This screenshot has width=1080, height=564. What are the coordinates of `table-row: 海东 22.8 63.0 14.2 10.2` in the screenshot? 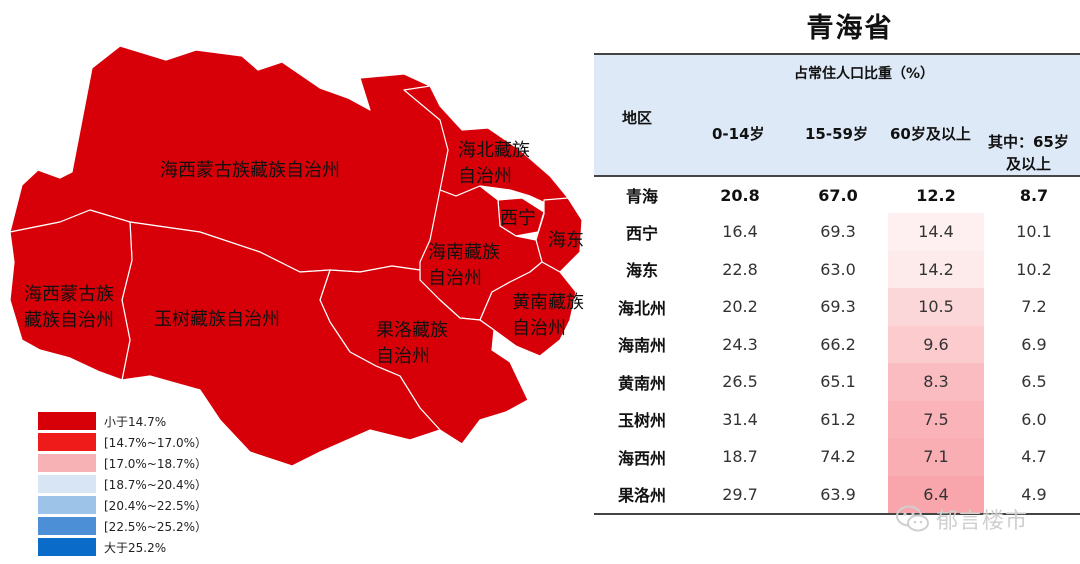 It's located at (837, 269).